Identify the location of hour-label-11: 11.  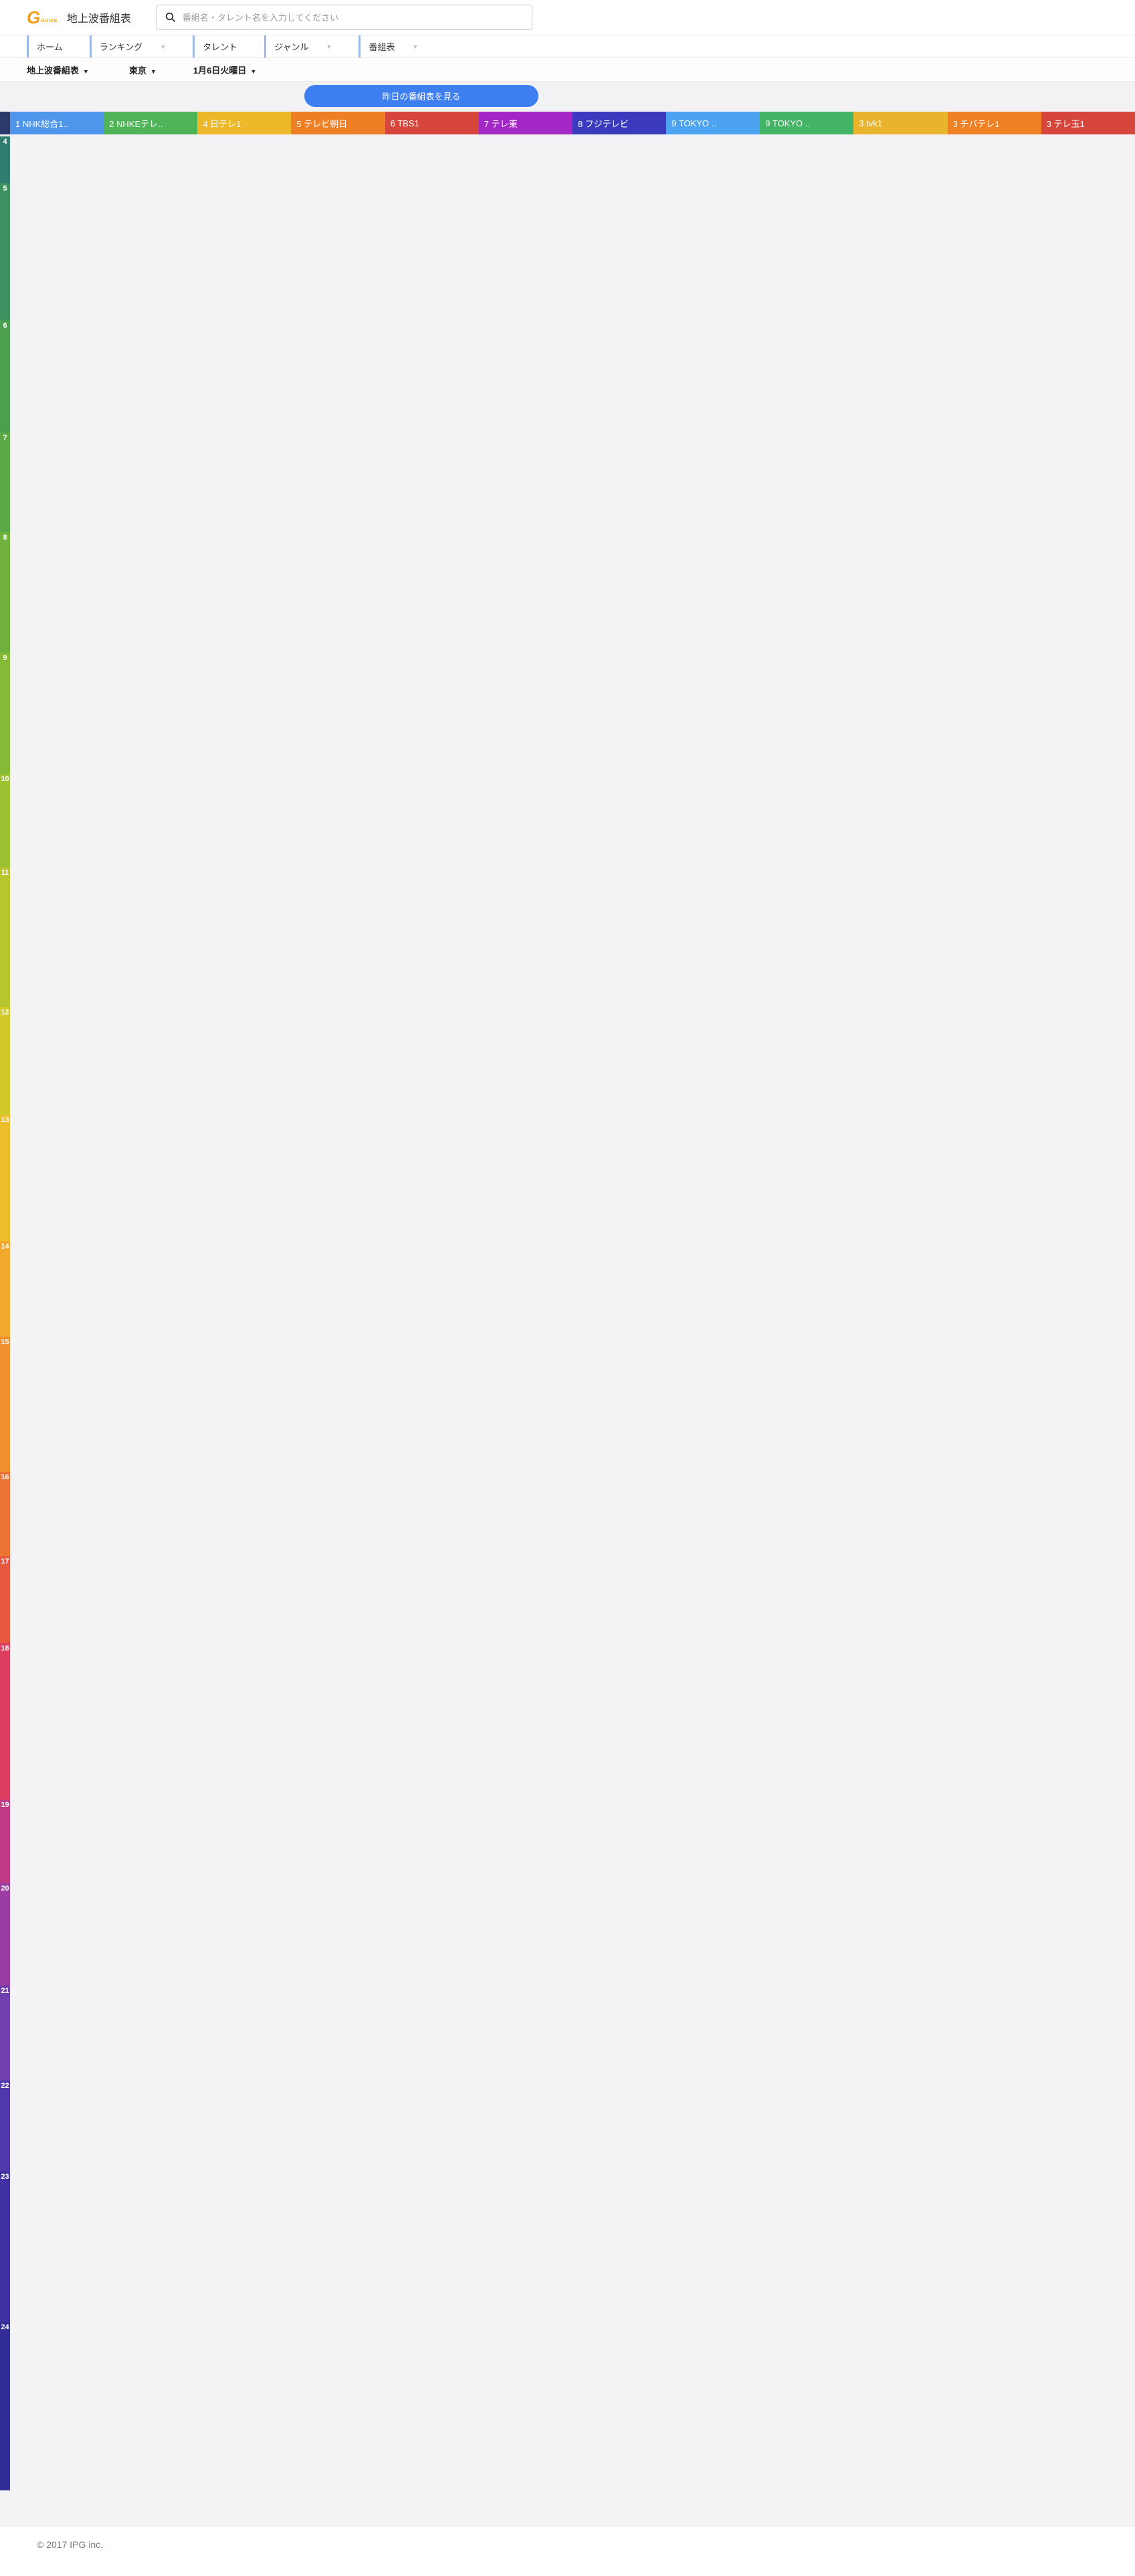
(5, 937).